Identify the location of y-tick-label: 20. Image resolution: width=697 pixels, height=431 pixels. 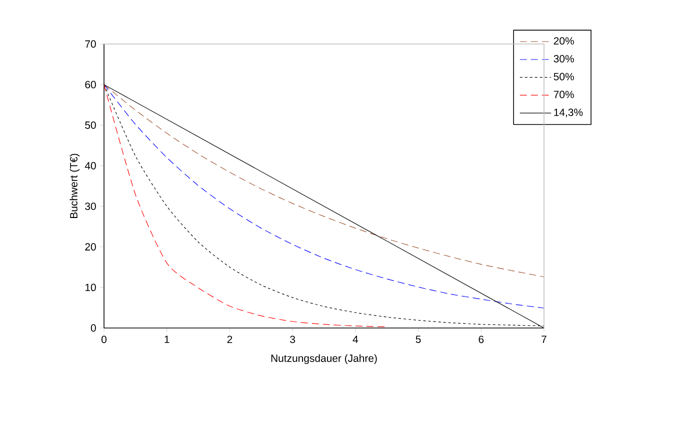
(90, 247).